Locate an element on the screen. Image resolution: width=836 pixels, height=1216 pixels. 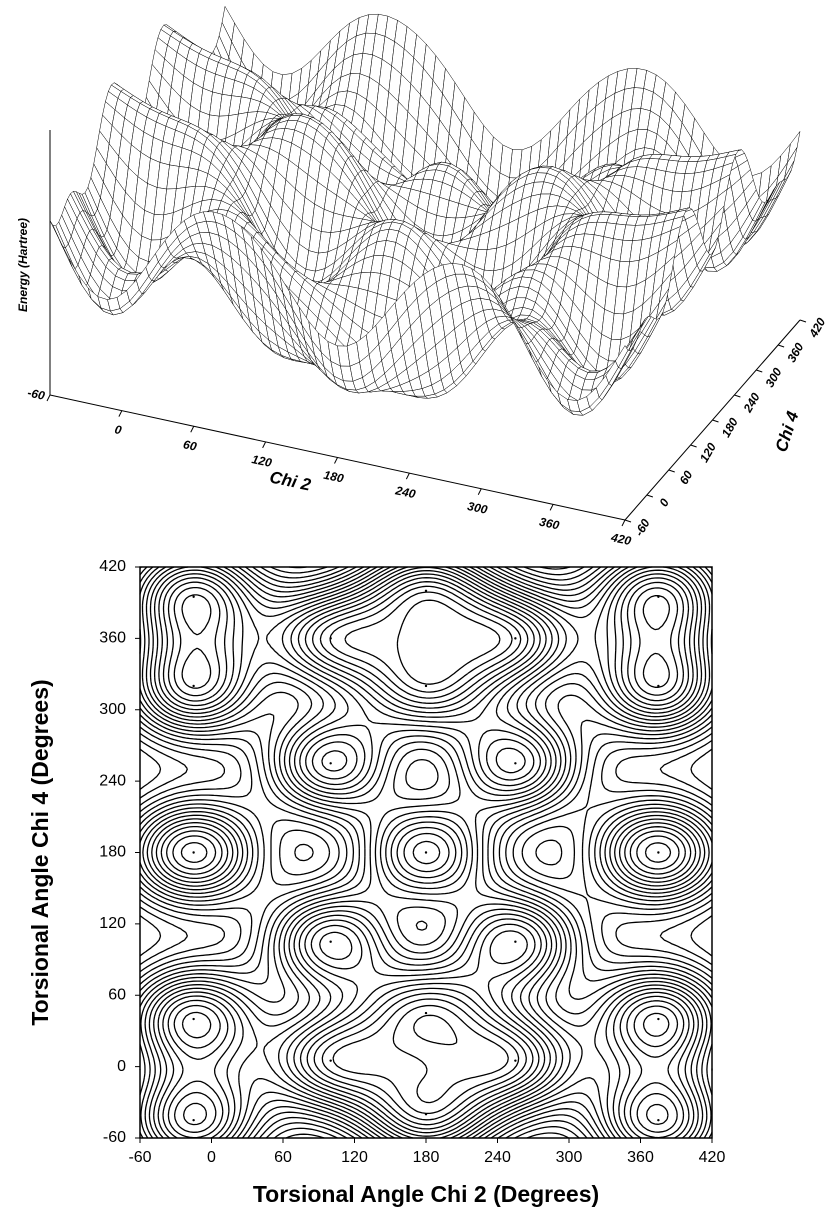
z-axis-title: Energy (Hartree) is located at coordinates (23, 265).